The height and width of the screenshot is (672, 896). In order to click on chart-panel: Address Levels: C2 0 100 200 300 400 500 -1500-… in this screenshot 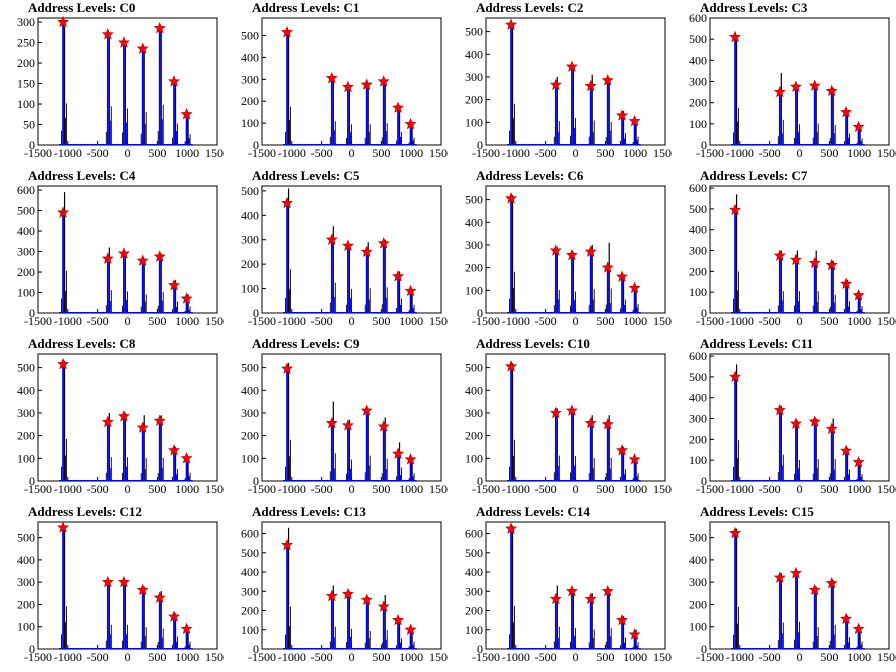, I will do `click(560, 84)`.